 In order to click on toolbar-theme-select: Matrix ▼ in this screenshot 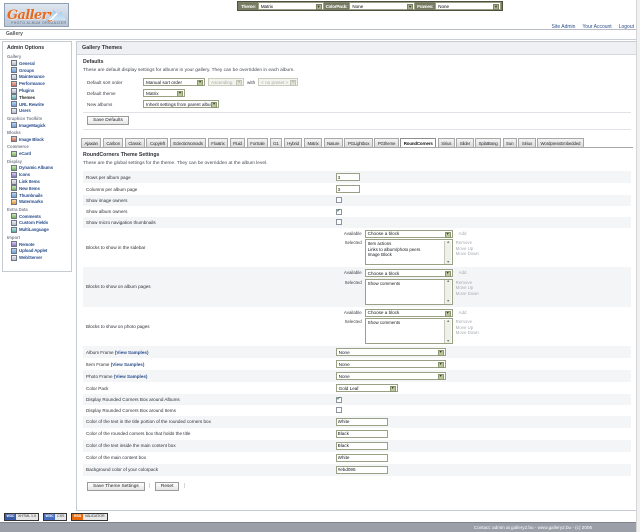, I will do `click(290, 6)`.